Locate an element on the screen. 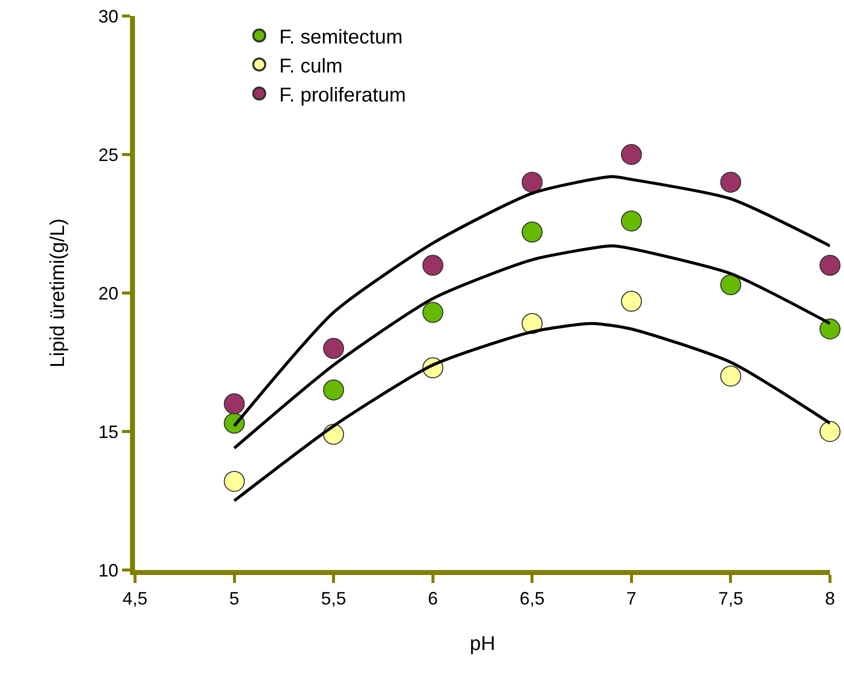  x-tick-label: 4,5 is located at coordinates (135, 598).